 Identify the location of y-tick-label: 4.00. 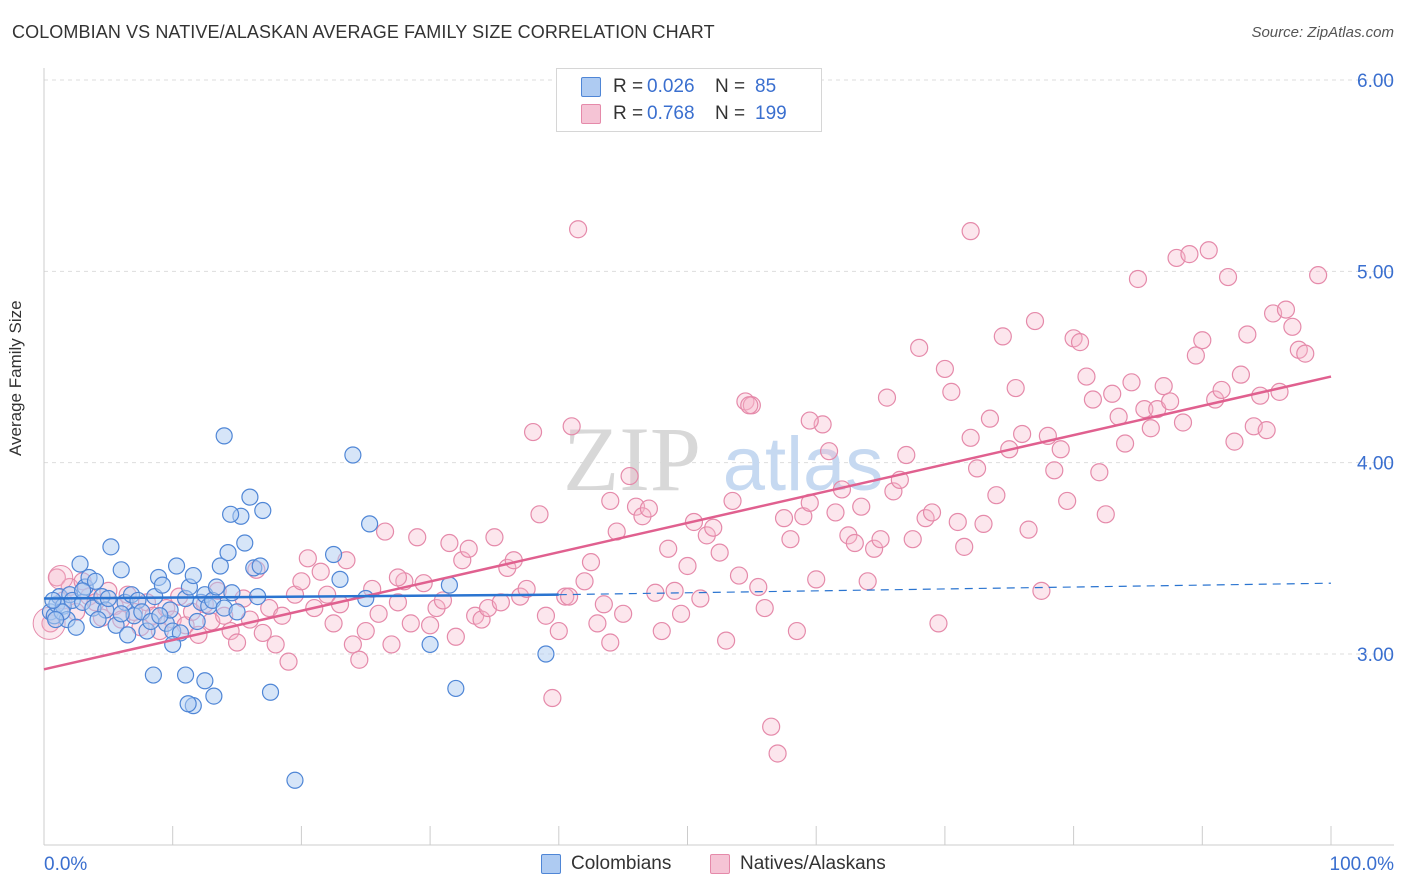
(1375, 464).